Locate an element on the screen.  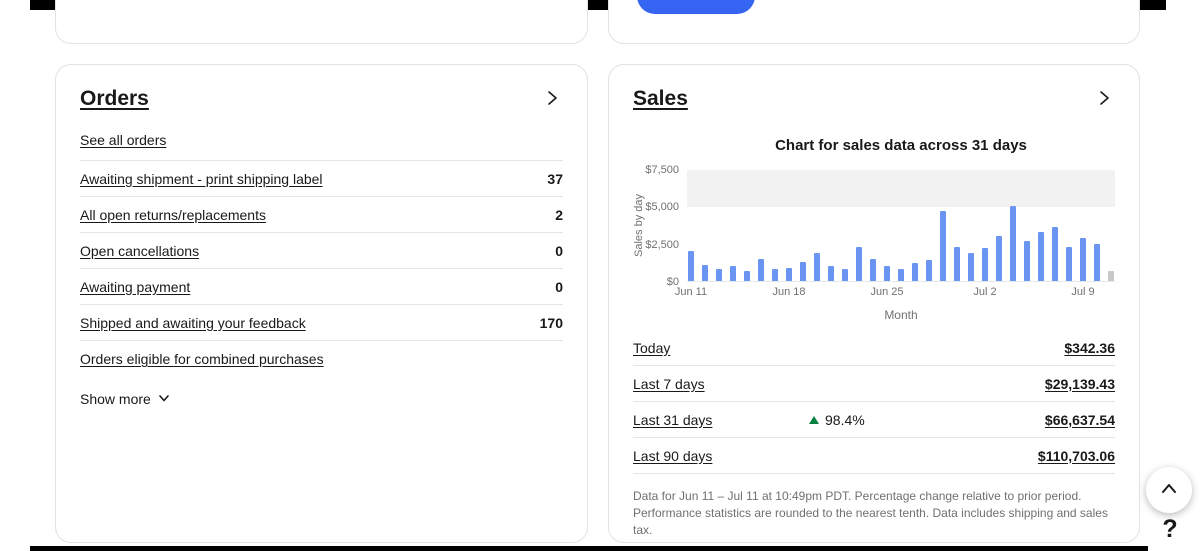
x-tick-label: Jul 2 is located at coordinates (985, 292).